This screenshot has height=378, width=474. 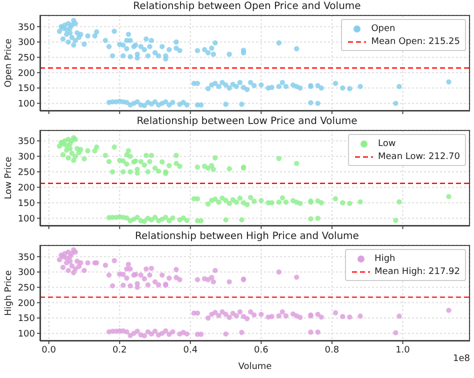 What do you see at coordinates (383, 29) in the screenshot?
I see `legend-label: Open` at bounding box center [383, 29].